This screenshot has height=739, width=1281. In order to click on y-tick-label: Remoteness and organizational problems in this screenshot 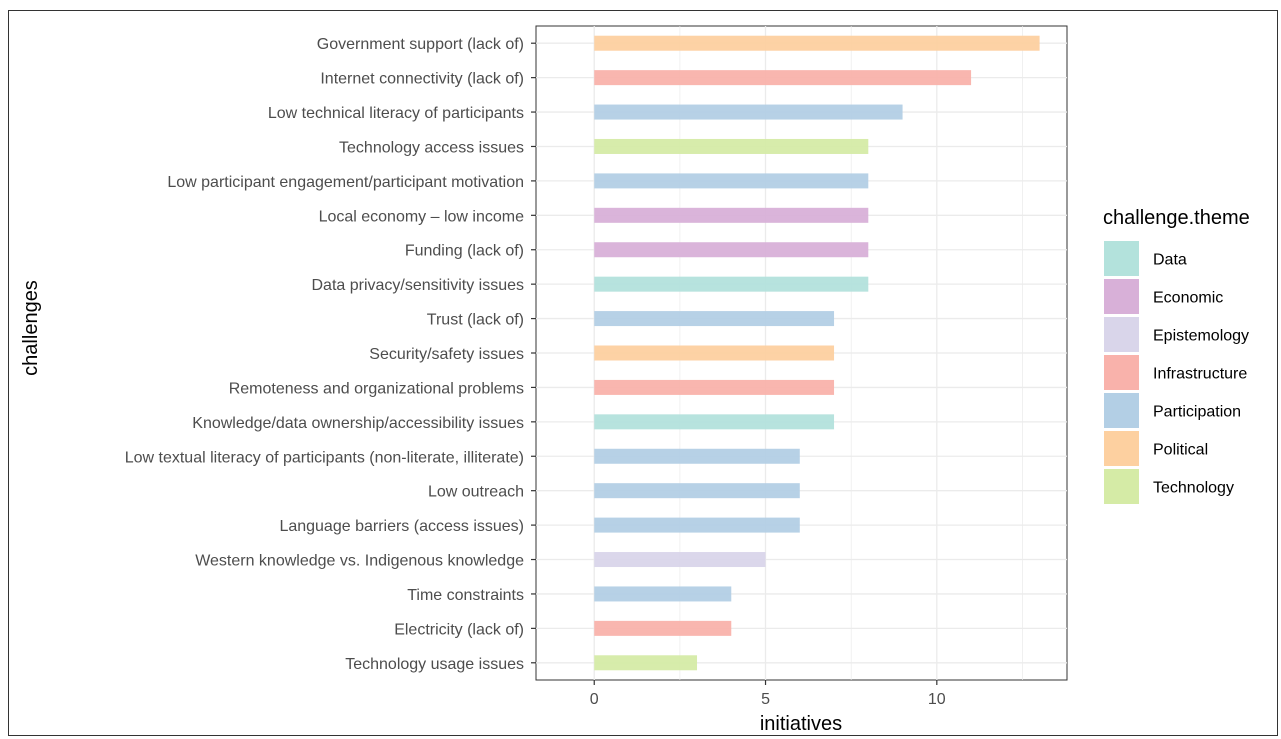, I will do `click(376, 388)`.